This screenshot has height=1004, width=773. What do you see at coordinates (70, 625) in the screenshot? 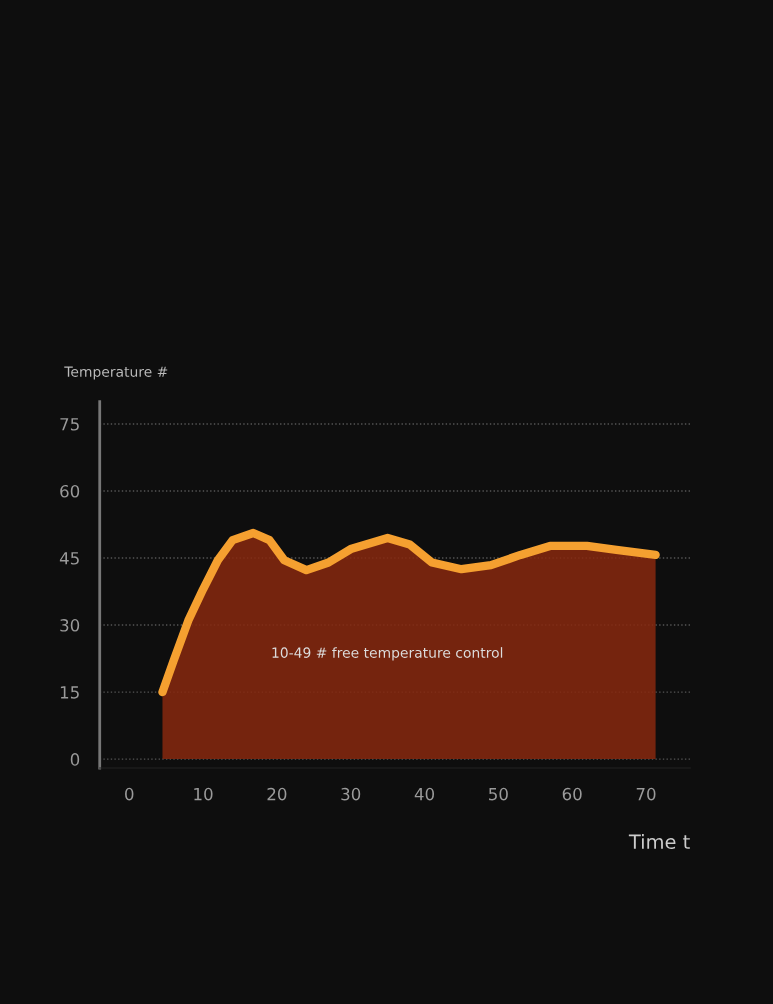
I see `y-tick-label: 30` at bounding box center [70, 625].